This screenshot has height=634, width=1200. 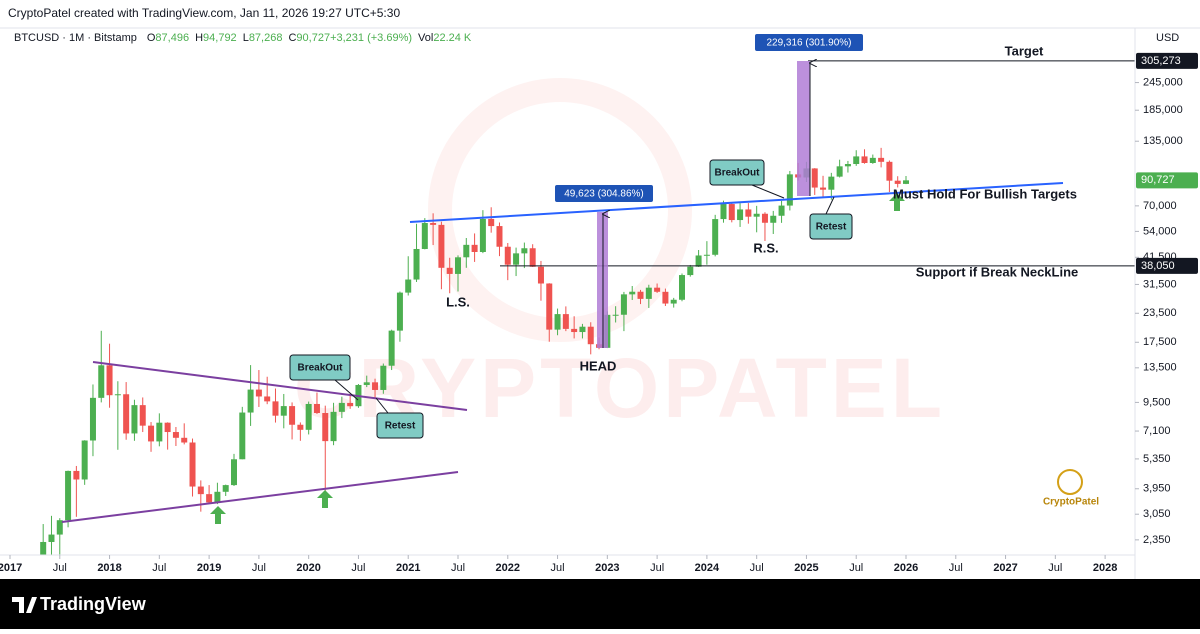 I want to click on y-tick-label: 135,000, so click(x=1163, y=141).